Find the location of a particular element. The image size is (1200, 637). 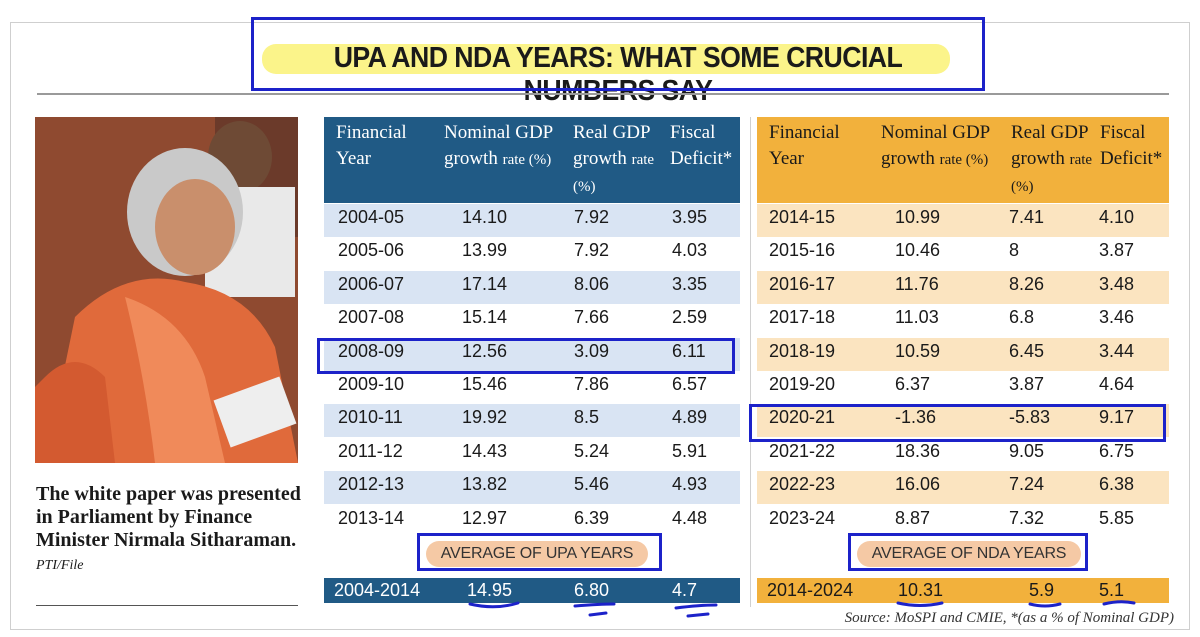

table-divider is located at coordinates (750, 362).